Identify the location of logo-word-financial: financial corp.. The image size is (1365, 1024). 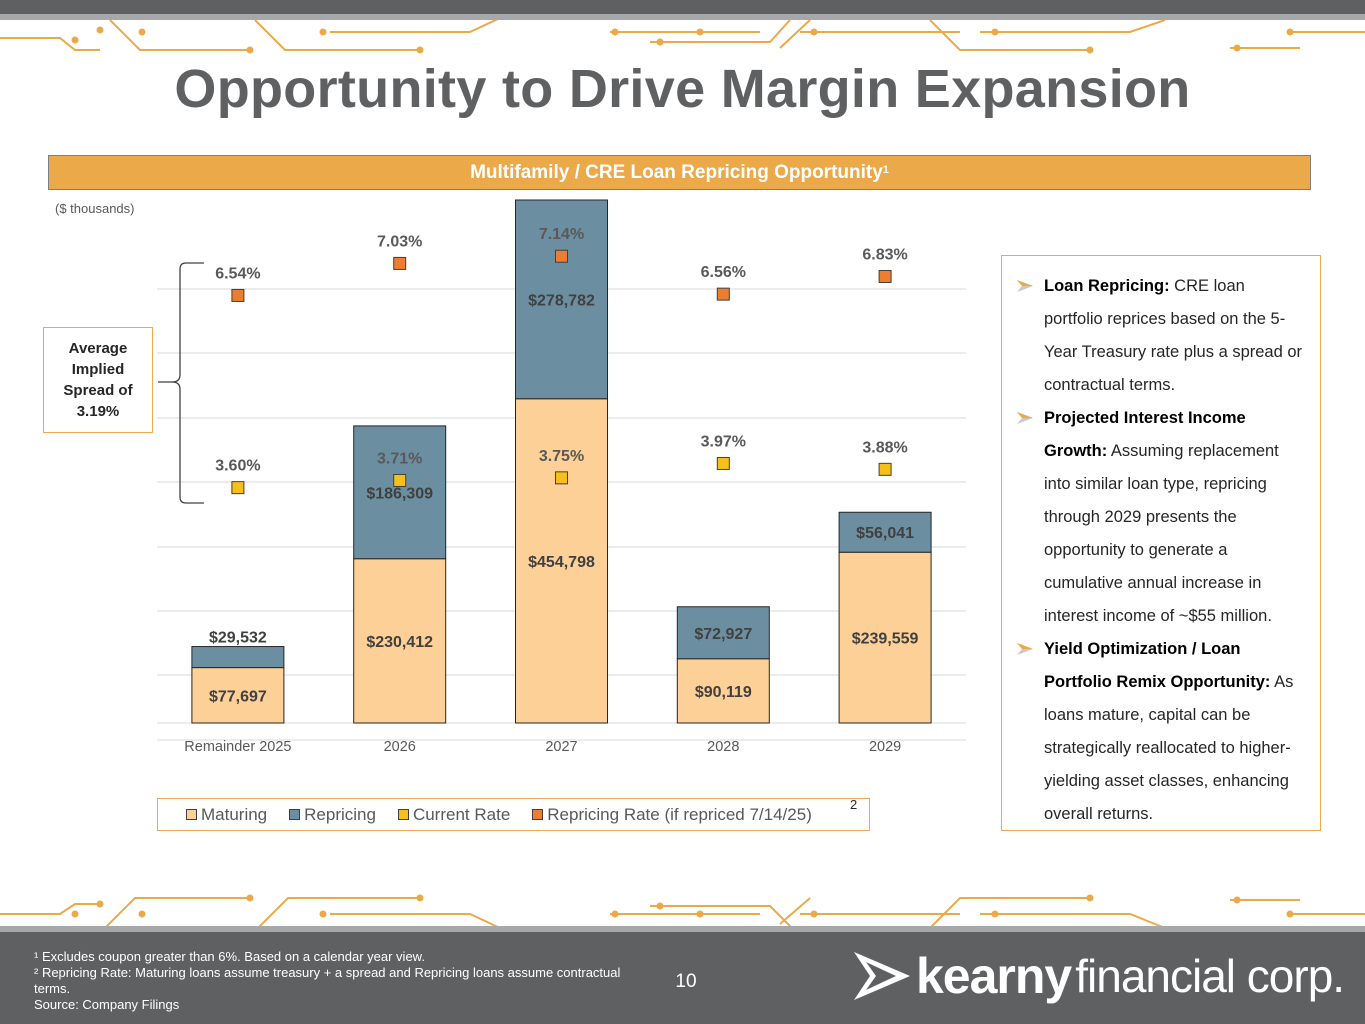
(1210, 976).